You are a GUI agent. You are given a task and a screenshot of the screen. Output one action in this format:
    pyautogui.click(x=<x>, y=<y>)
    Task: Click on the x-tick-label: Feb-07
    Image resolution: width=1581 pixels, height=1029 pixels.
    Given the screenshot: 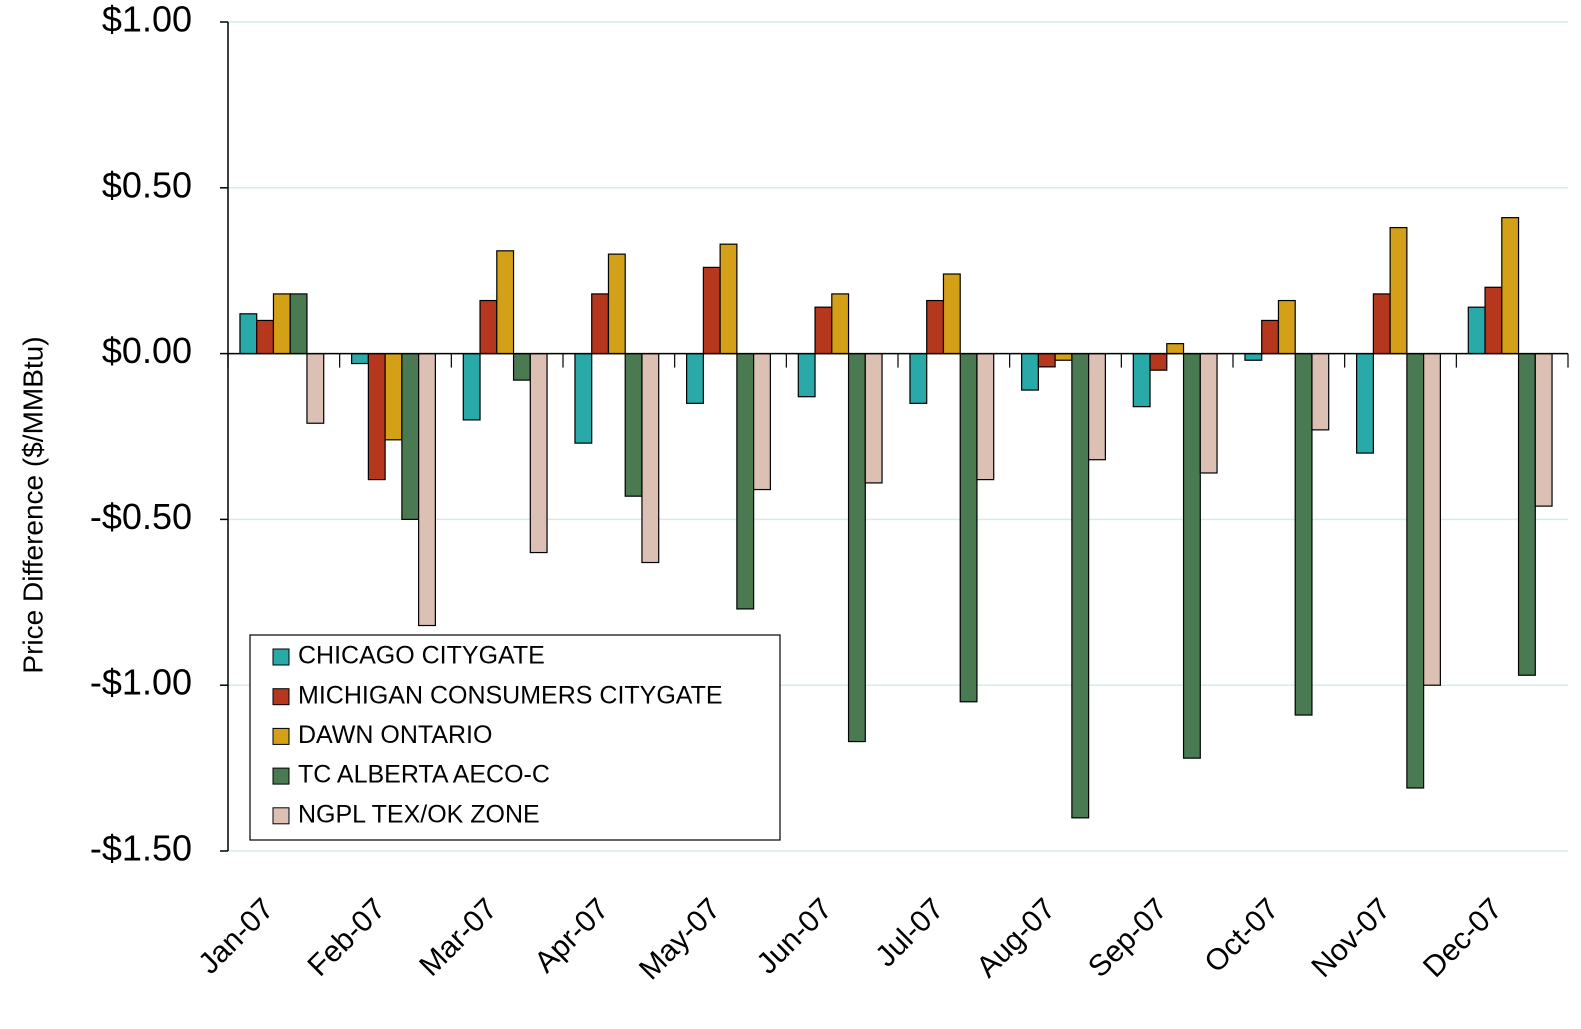 What is the action you would take?
    pyautogui.click(x=346, y=937)
    